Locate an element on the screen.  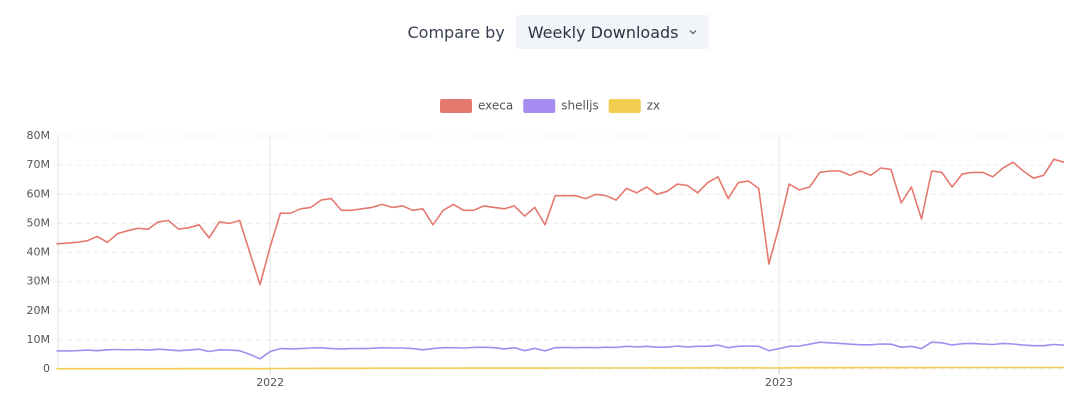
y-tick-label: 50M is located at coordinates (39, 222).